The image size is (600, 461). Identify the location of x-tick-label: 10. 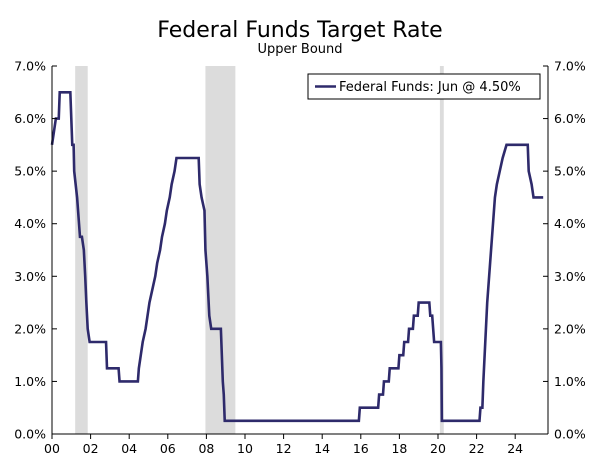
(245, 448).